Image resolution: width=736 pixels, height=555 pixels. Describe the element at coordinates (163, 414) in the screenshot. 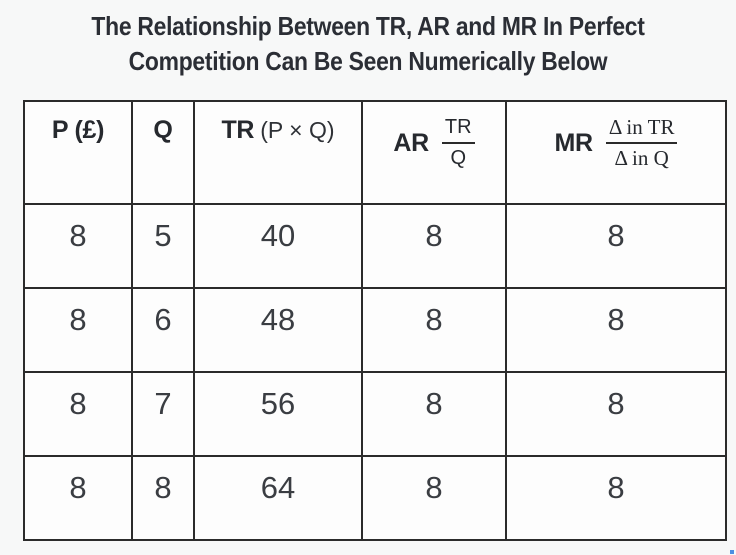

I see `cell-q: 7` at that location.